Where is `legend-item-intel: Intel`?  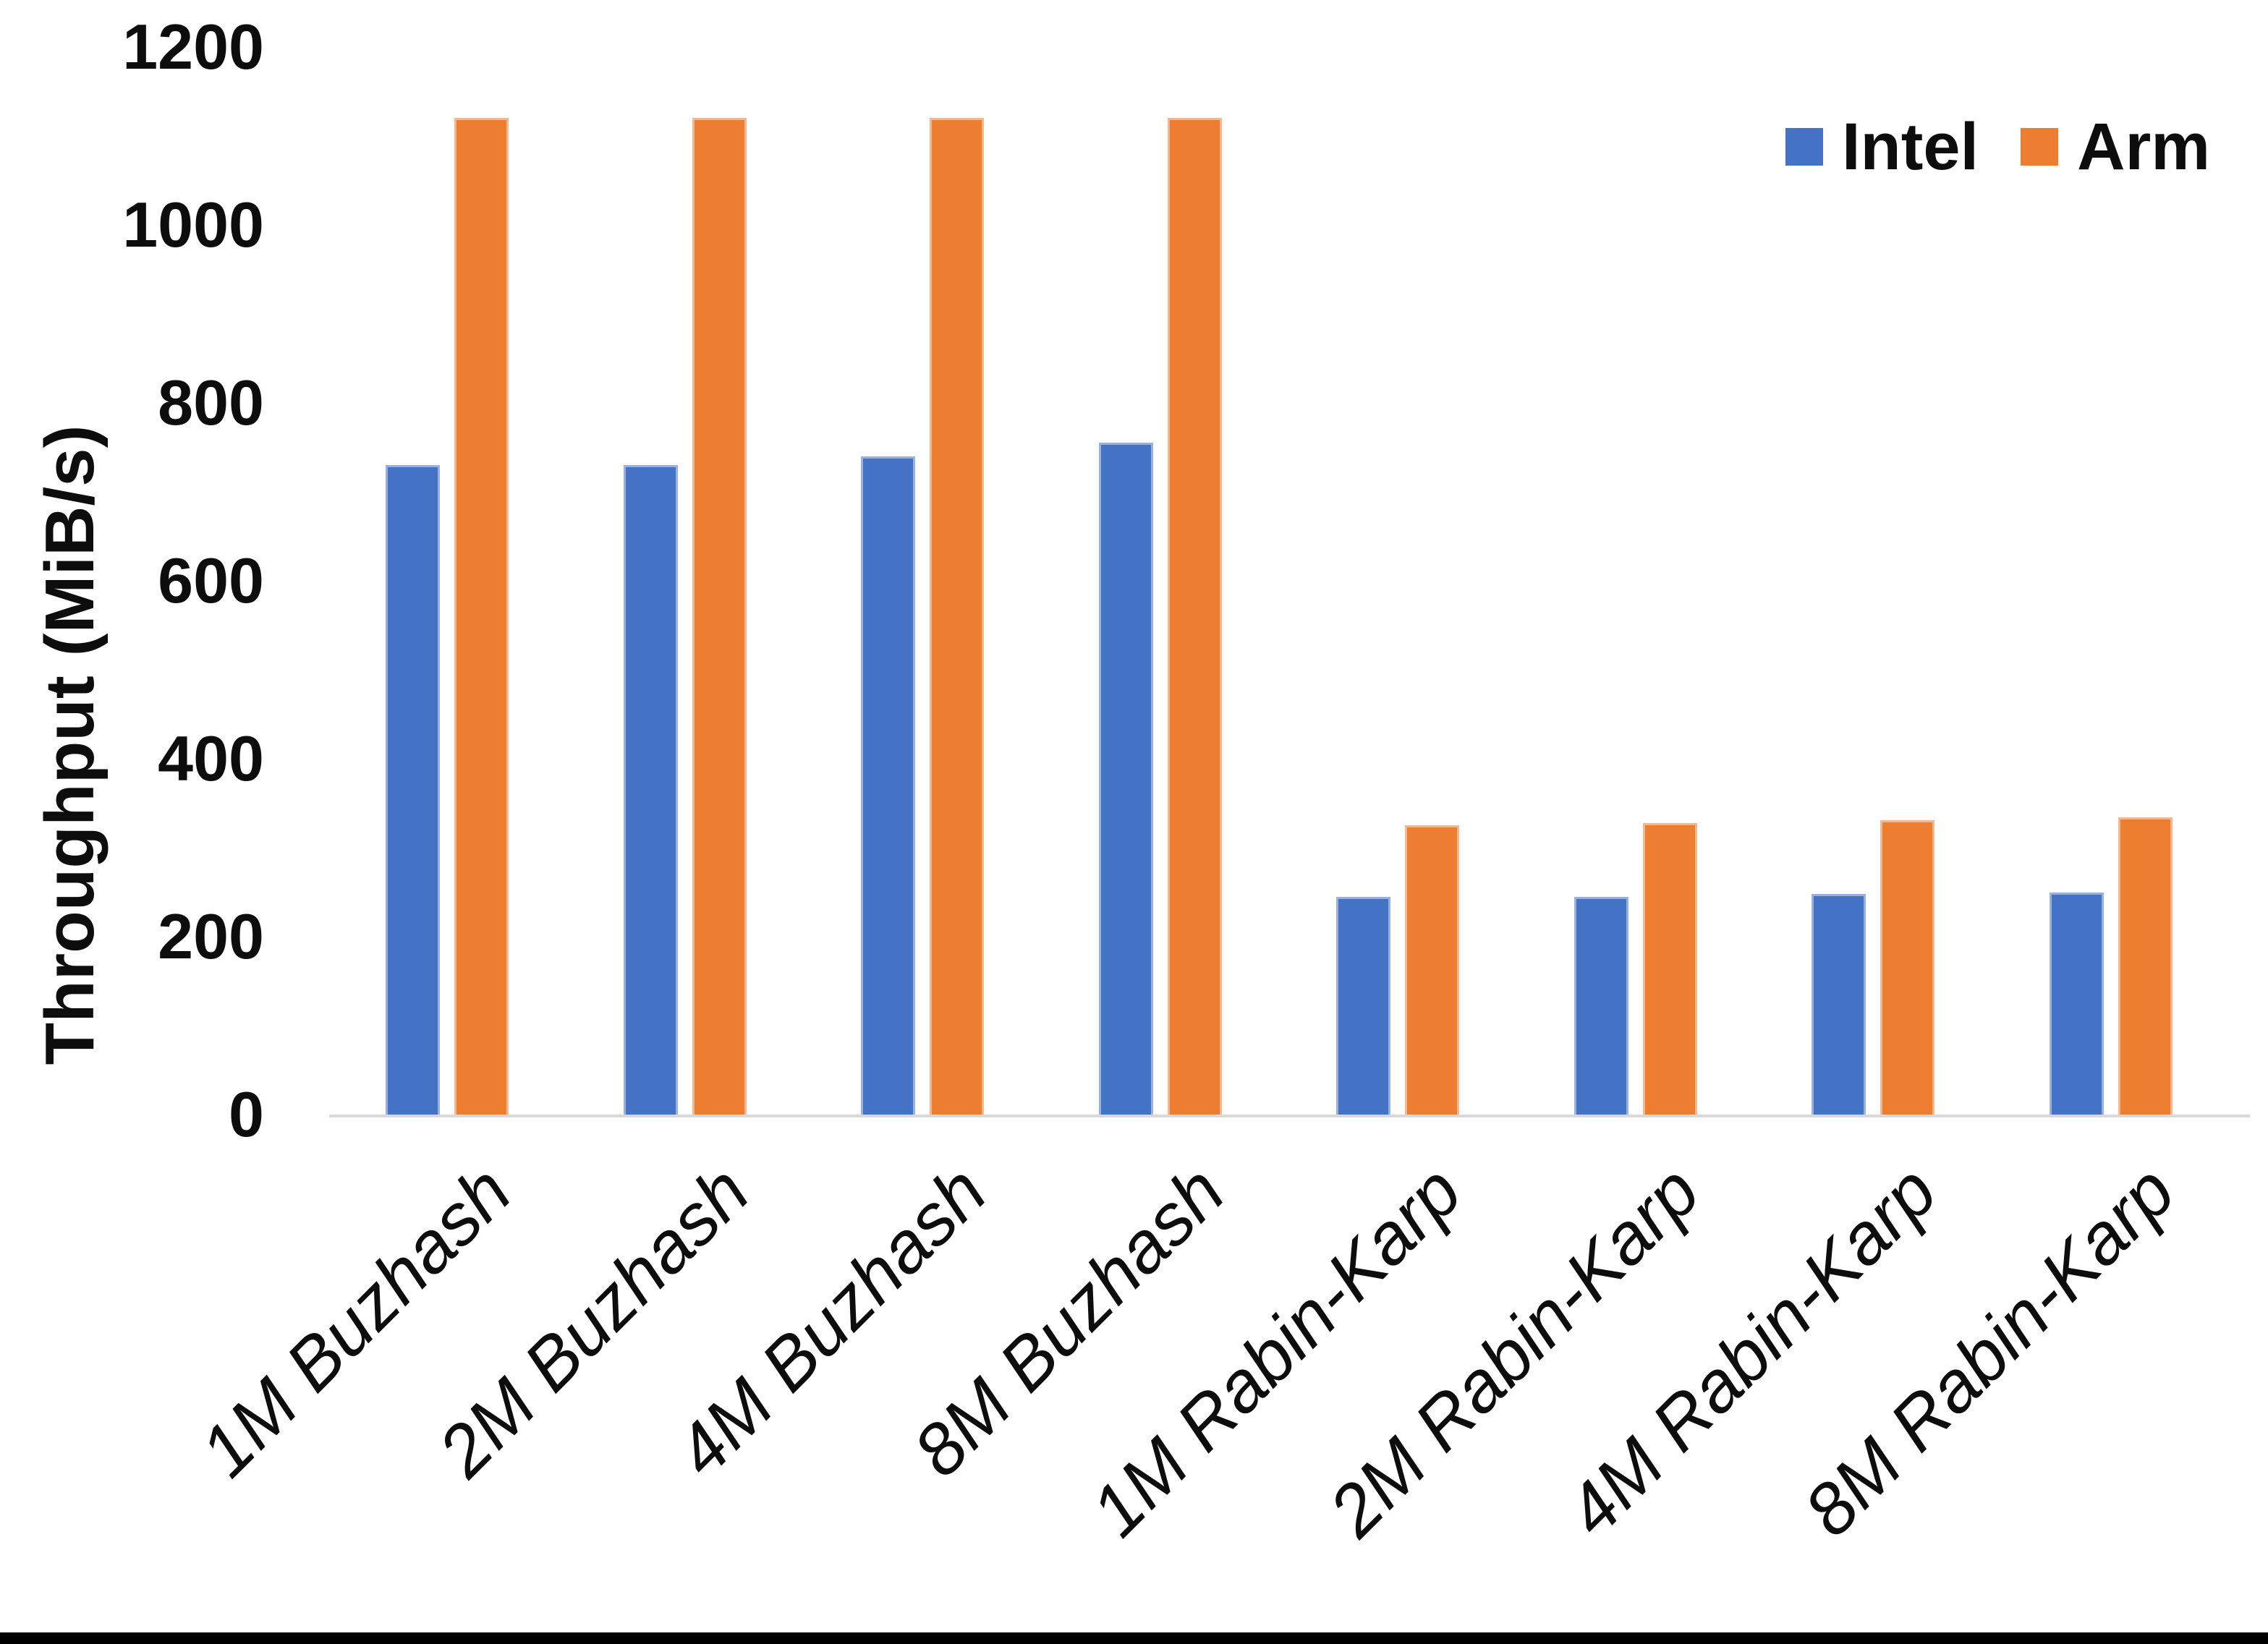
legend-item-intel: Intel is located at coordinates (1882, 147).